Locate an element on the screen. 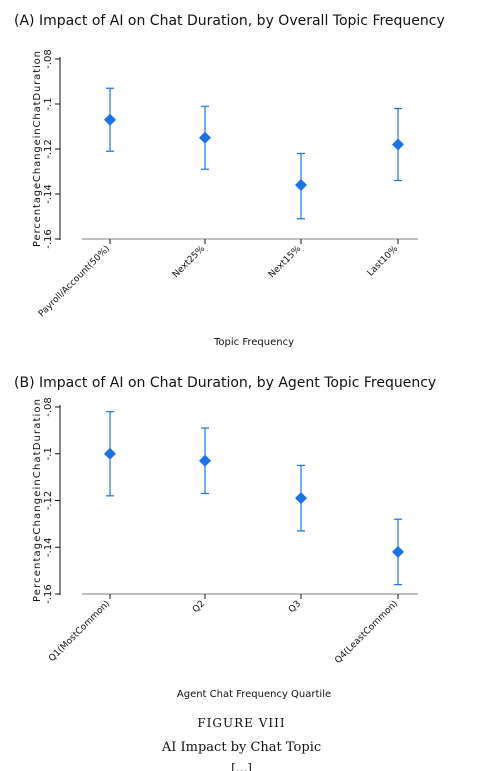 Image resolution: width=483 pixels, height=771 pixels. x-tick-label: Next15% is located at coordinates (285, 262).